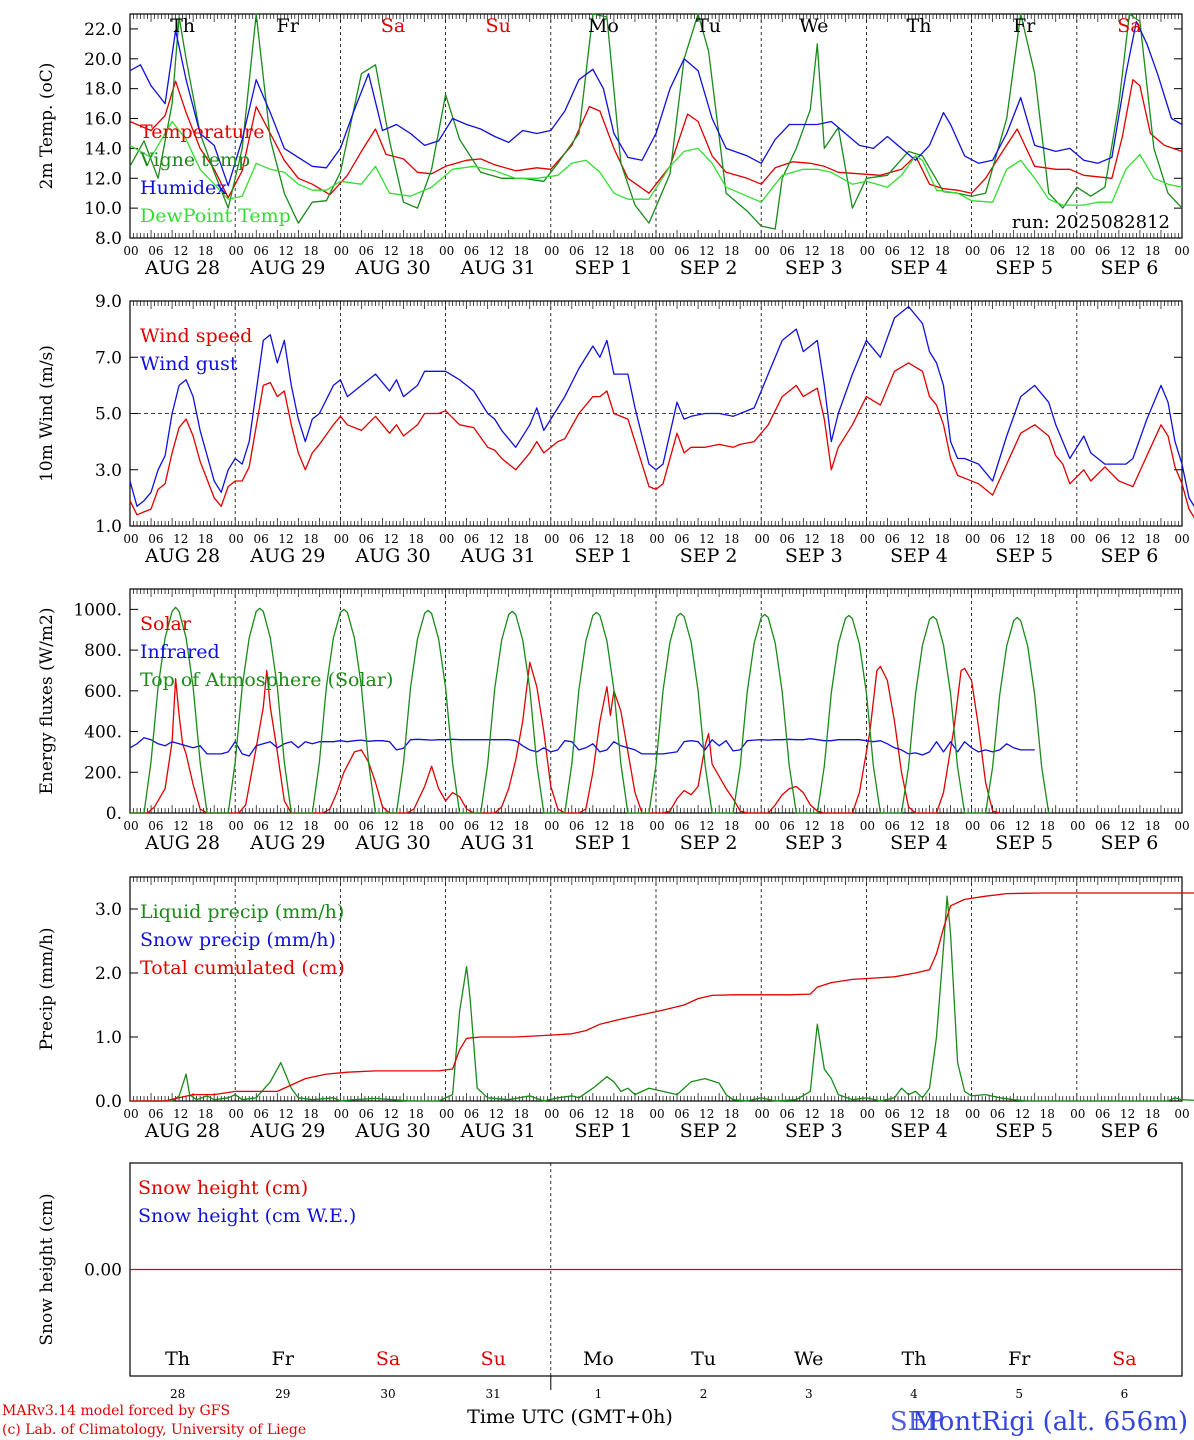 The height and width of the screenshot is (1440, 1194). Describe the element at coordinates (196, 336) in the screenshot. I see `legend-entry: Wind speed` at that location.